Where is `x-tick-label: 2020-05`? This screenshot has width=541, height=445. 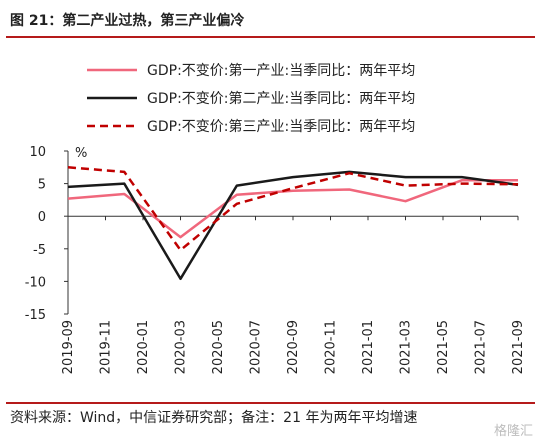
x-tick-label: 2020-05 is located at coordinates (218, 347).